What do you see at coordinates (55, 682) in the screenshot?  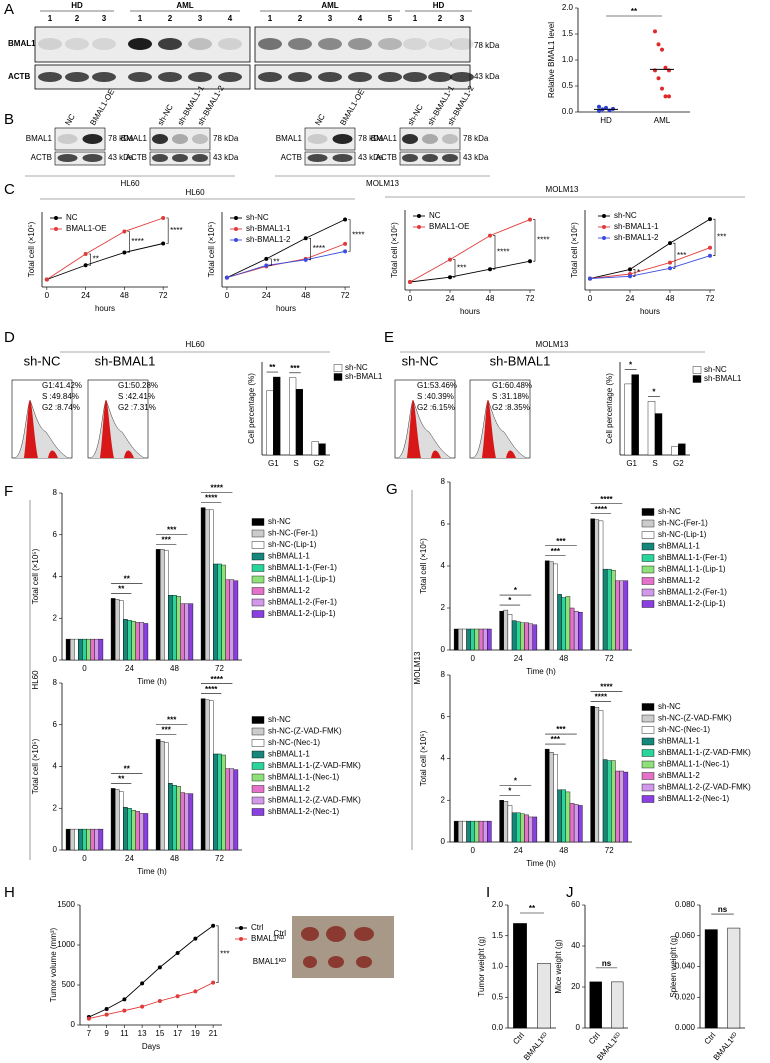 I see `y-tick-label: 8` at bounding box center [55, 682].